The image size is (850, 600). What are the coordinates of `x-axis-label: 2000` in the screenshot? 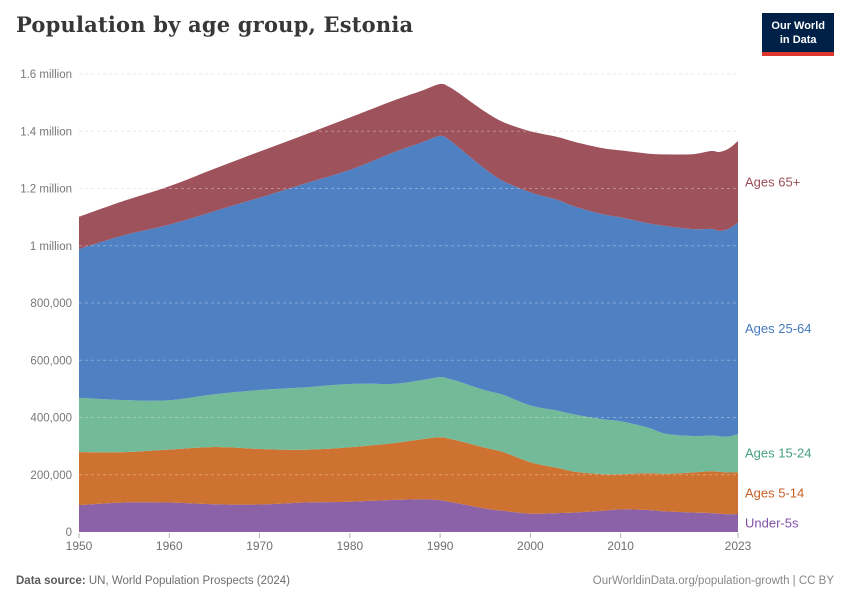 It's located at (530, 546).